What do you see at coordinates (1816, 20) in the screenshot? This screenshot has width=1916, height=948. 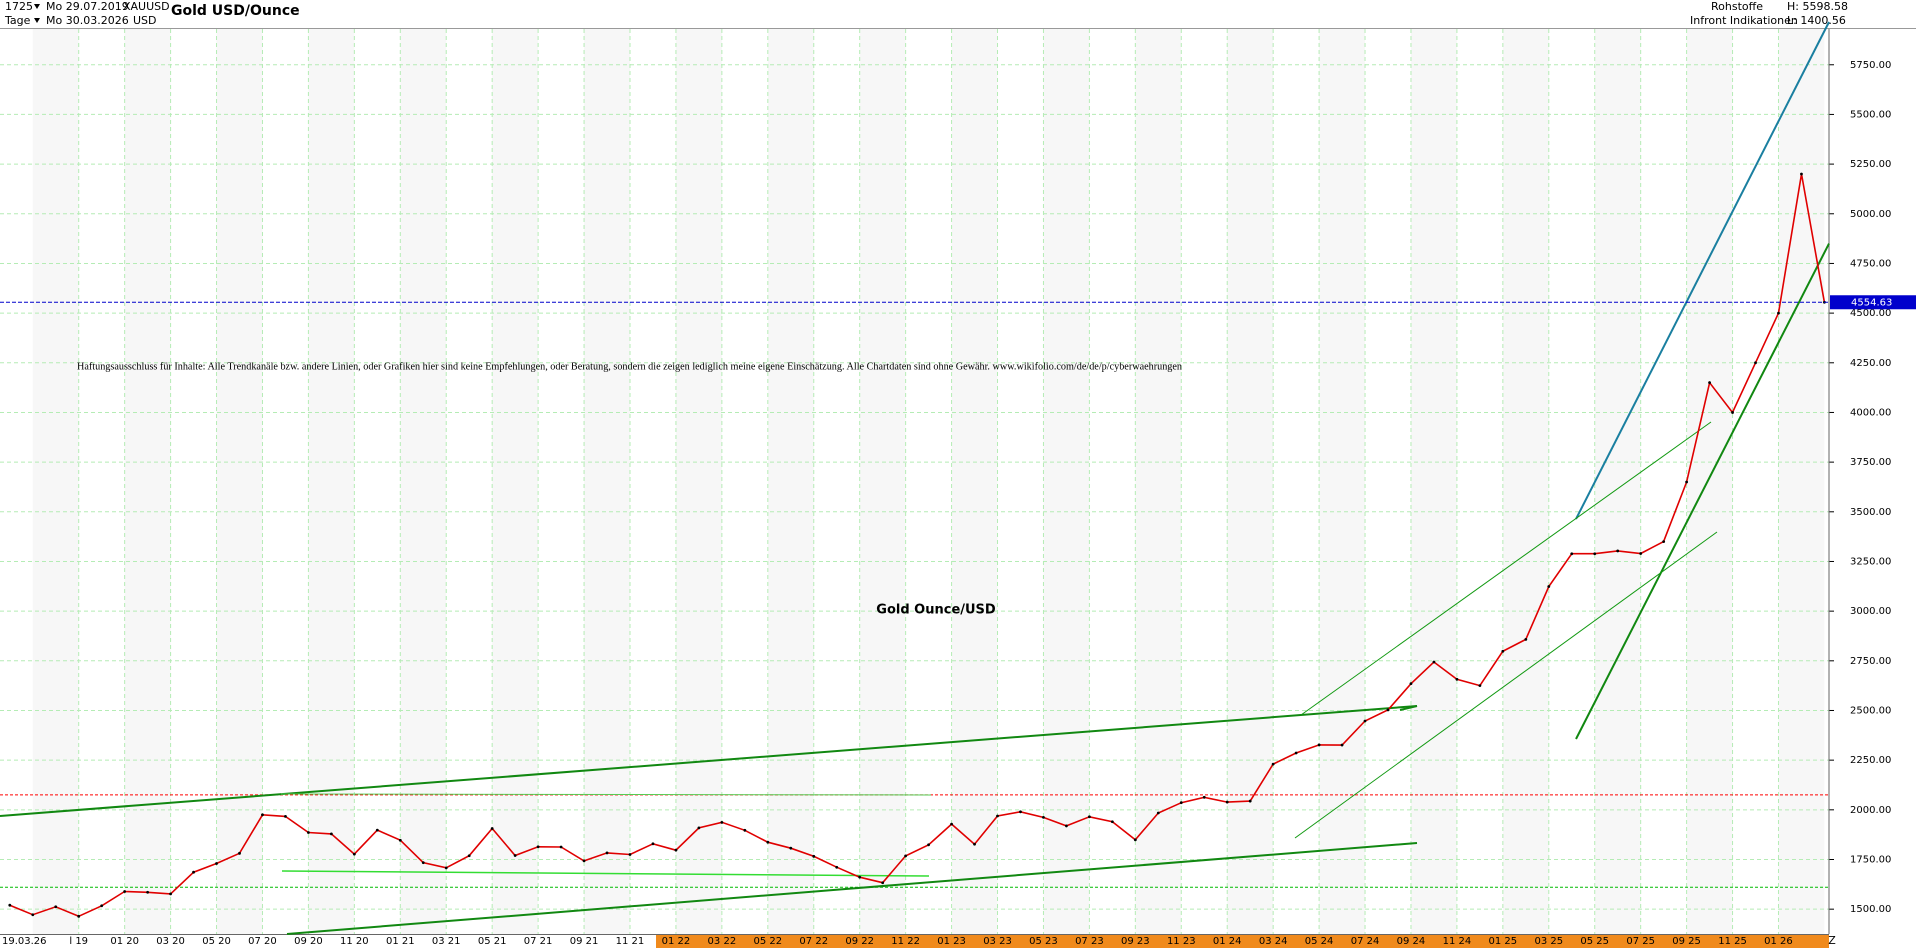 I see `low: L: 1400.56` at bounding box center [1816, 20].